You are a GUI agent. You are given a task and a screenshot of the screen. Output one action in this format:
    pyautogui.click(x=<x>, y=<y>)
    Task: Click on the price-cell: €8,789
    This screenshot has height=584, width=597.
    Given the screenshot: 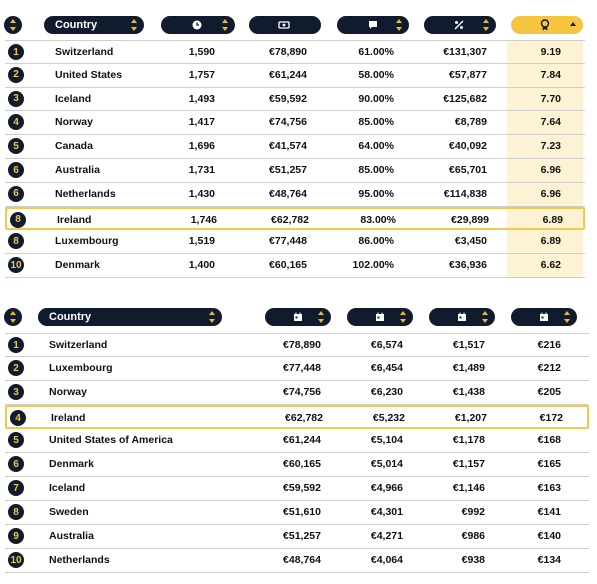 What is the action you would take?
    pyautogui.click(x=470, y=122)
    